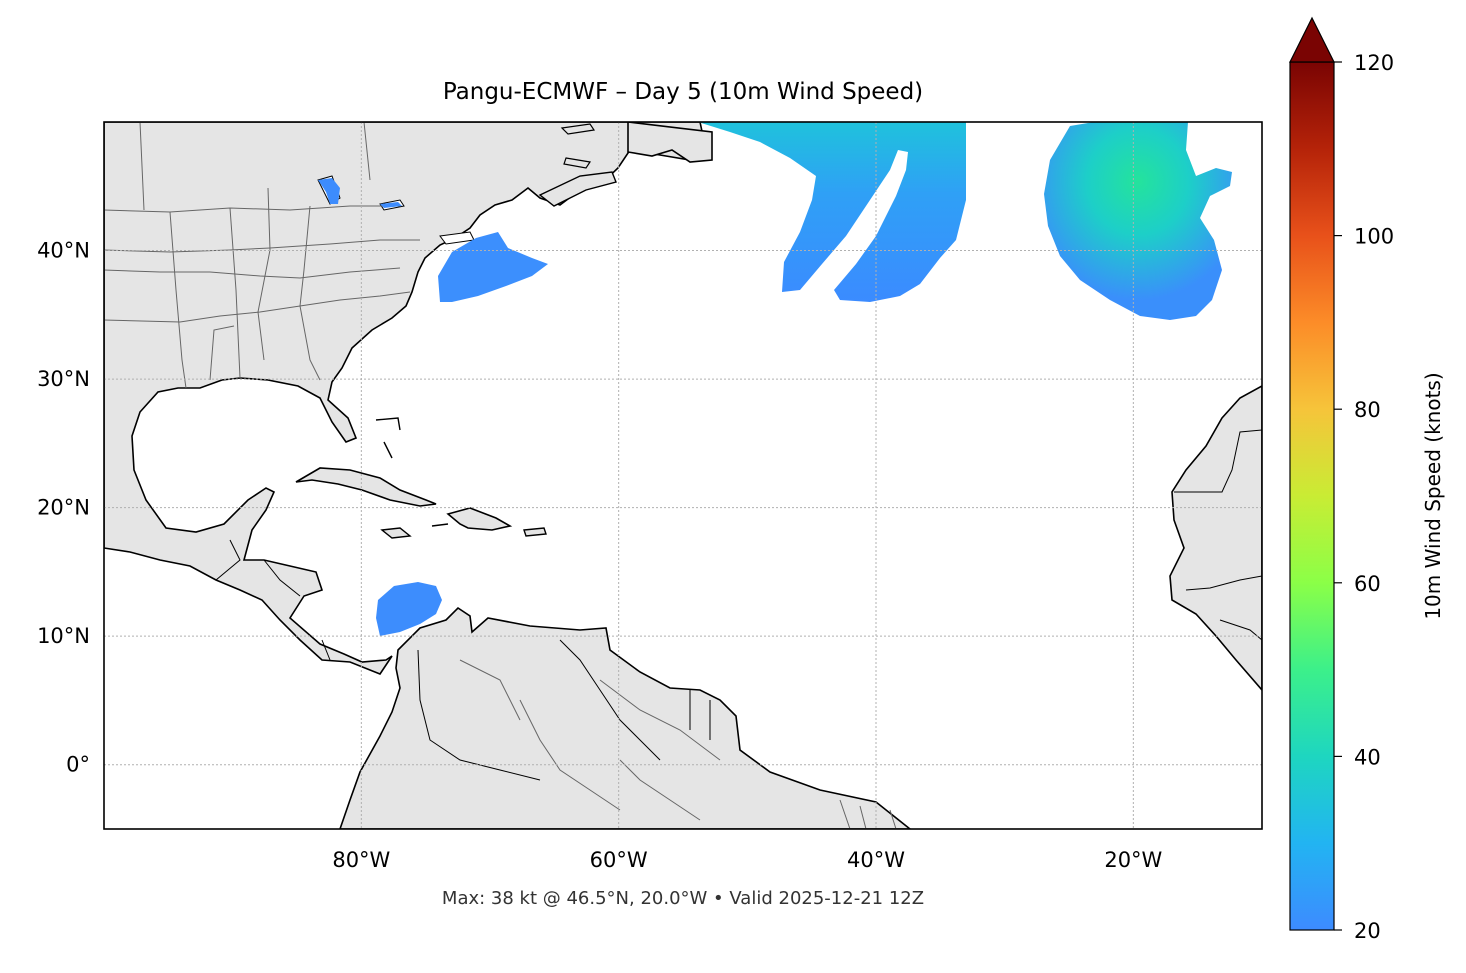 Image resolution: width=1466 pixels, height=973 pixels. What do you see at coordinates (1367, 931) in the screenshot?
I see `colorbar-tick-label: 20` at bounding box center [1367, 931].